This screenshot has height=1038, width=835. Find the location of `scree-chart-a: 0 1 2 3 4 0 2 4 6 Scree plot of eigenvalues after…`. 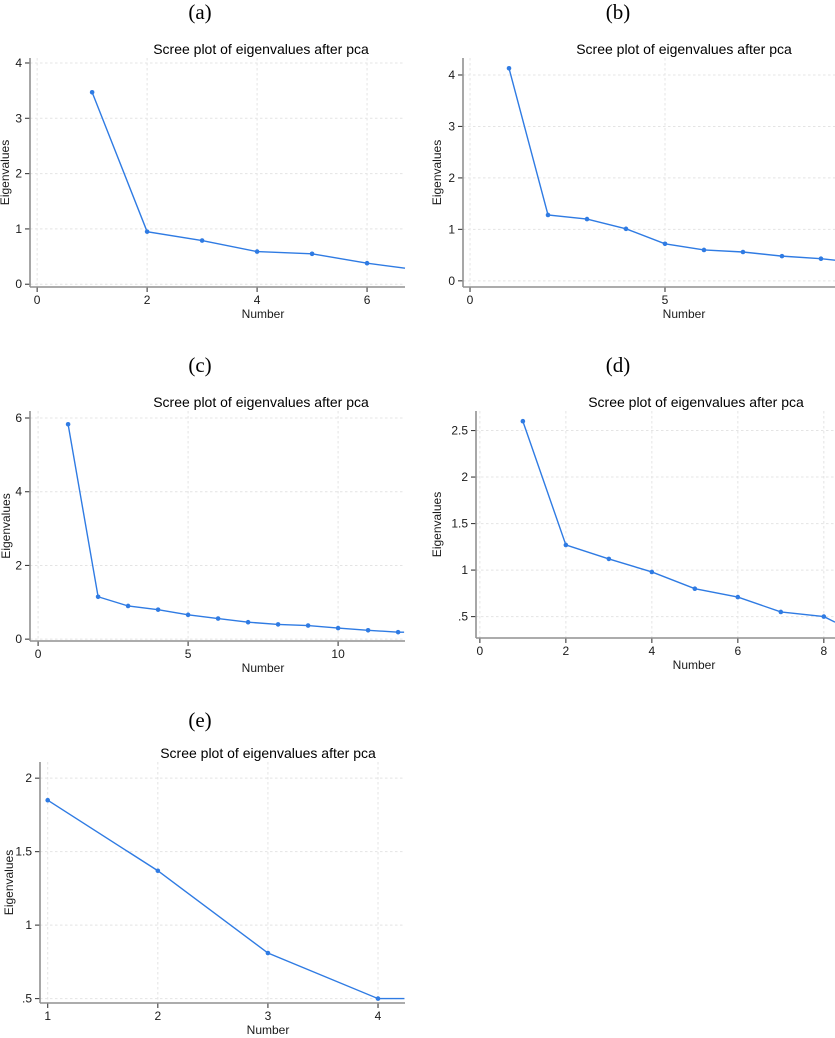

scree-chart-a: 0 1 2 3 4 0 2 4 6 Scree plot of eigenvalues after… is located at coordinates (203, 181).